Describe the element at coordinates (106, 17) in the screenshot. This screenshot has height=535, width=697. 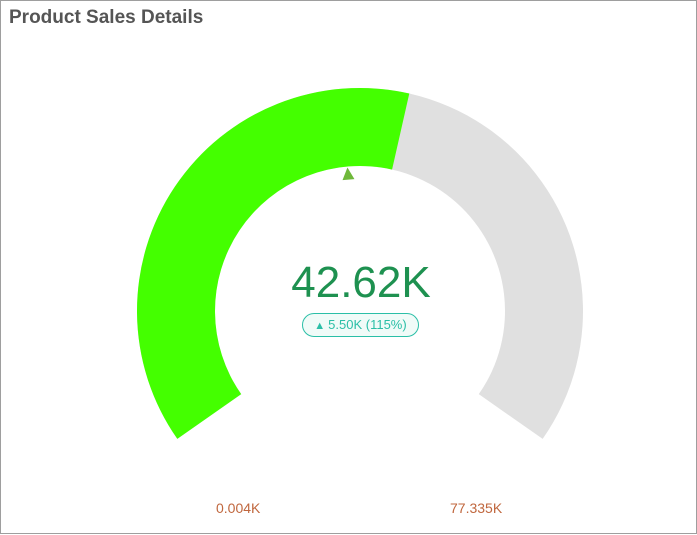
I see `chart-title: Product Sales Details` at that location.